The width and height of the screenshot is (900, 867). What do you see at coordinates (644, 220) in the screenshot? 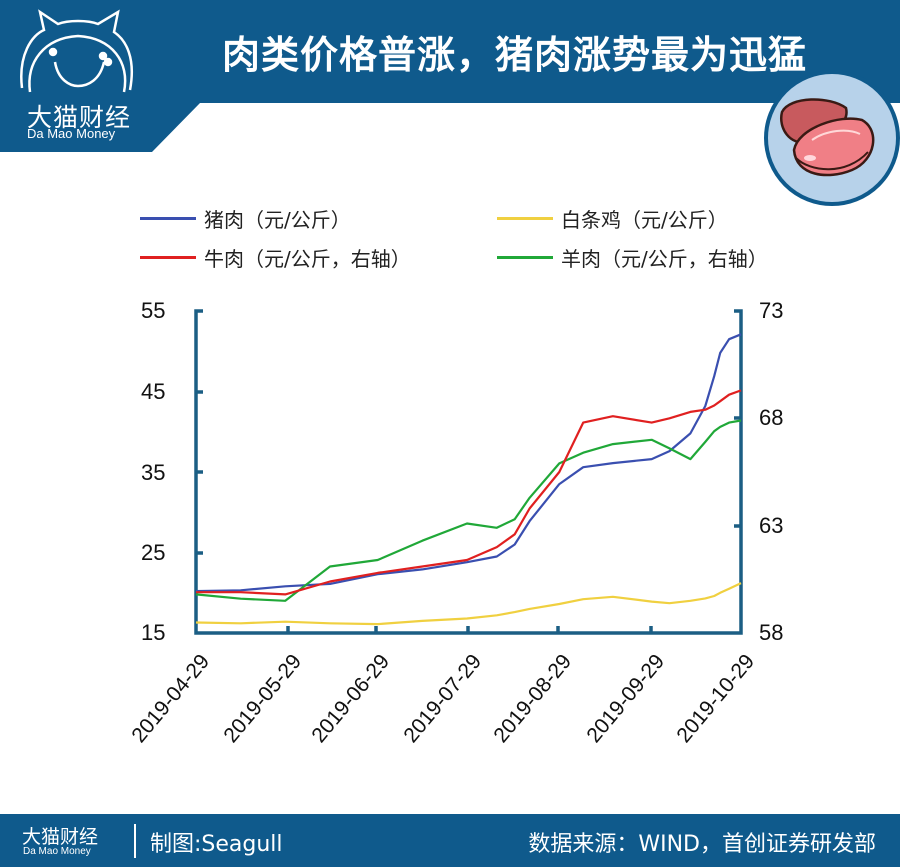
I see `legend-label: 白条鸡（元/公斤）` at bounding box center [644, 220].